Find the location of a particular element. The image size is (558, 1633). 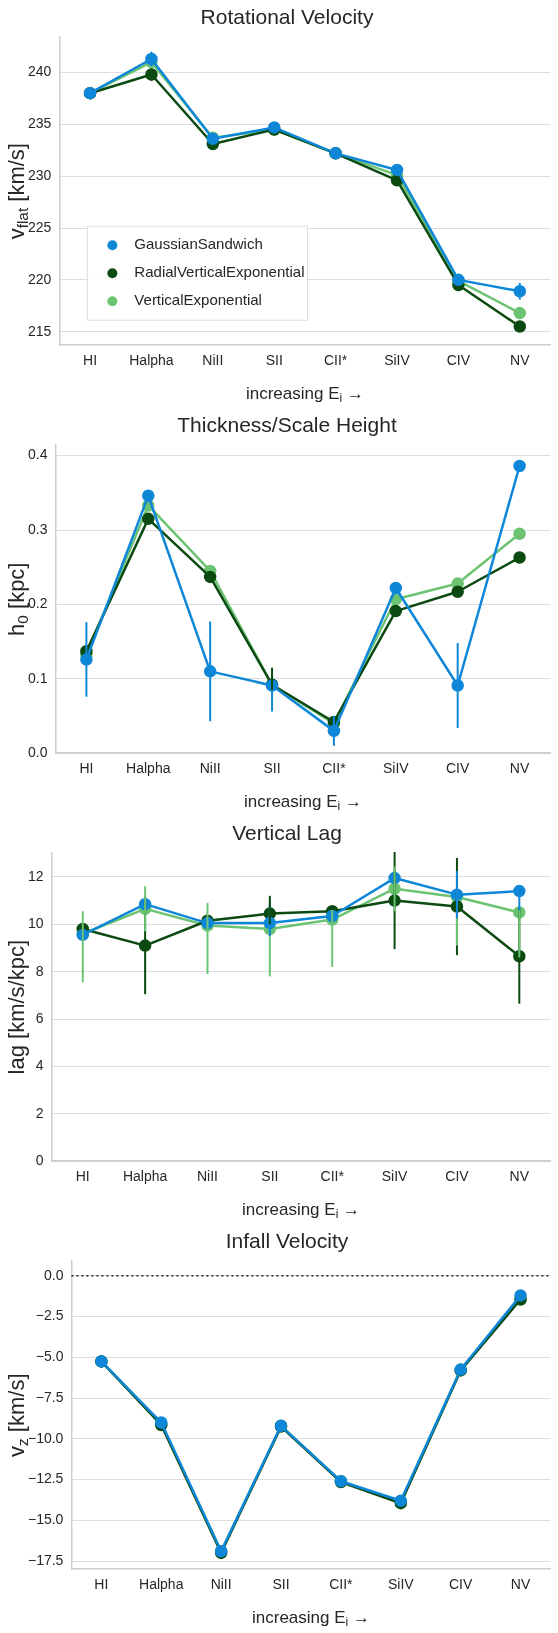

chart-title: Thickness/Scale Height is located at coordinates (287, 425).